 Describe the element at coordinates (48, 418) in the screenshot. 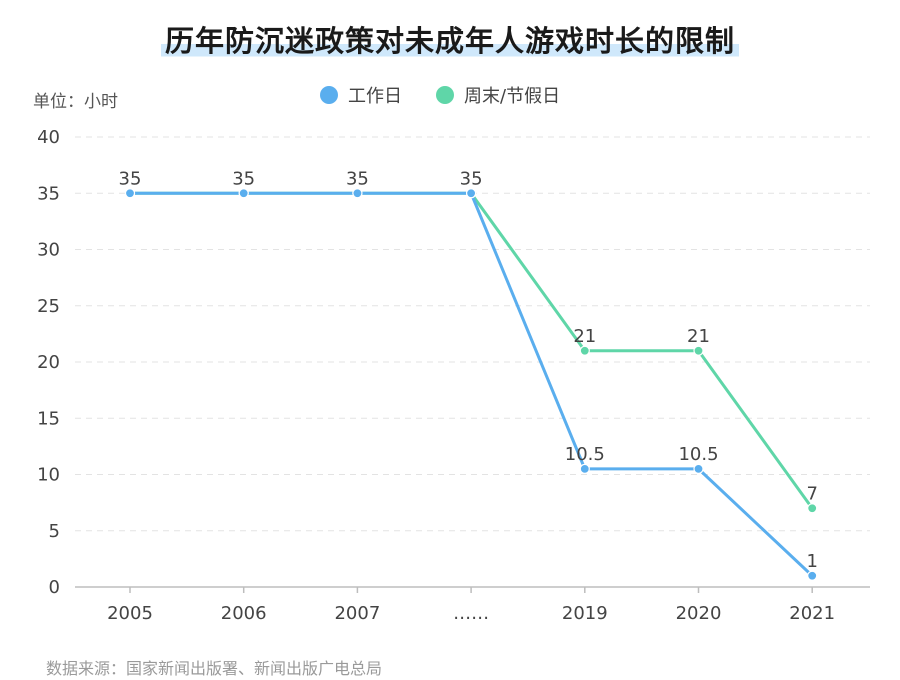

I see `y-tick-label: 15` at that location.